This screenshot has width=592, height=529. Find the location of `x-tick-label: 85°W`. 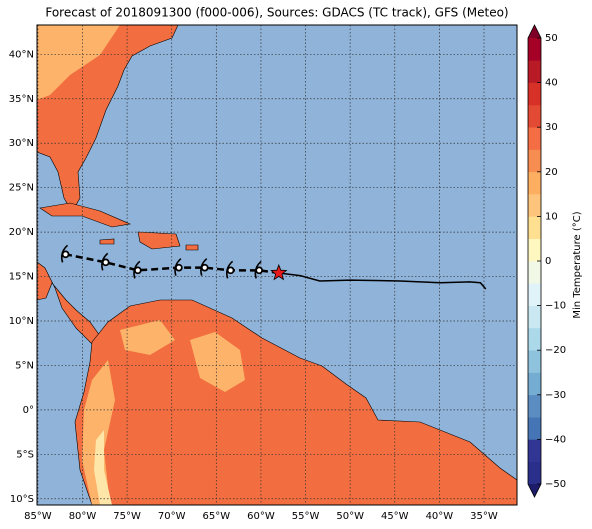

x-tick-label: 85°W is located at coordinates (38, 516).